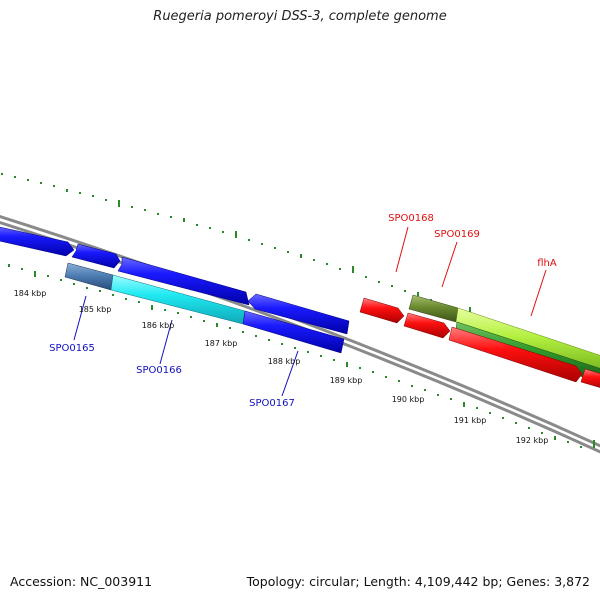  Describe the element at coordinates (272, 403) in the screenshot. I see `gene-label-spo0167: SPO0167` at that location.